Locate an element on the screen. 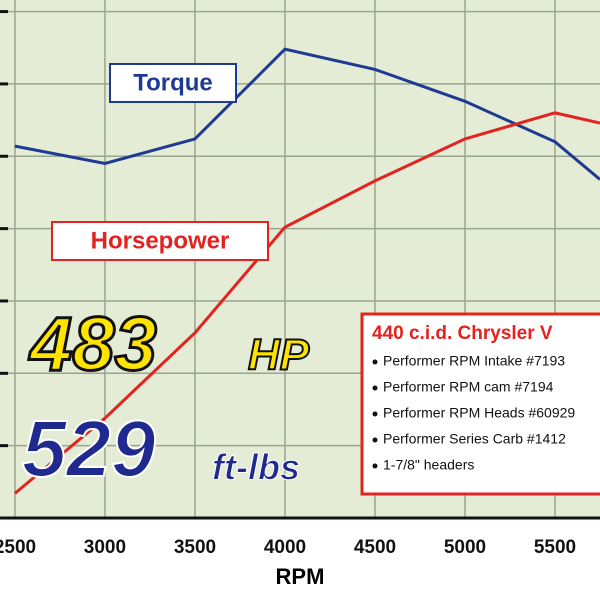 The image size is (600, 600). spec-item: Performer Series Carb #1412 is located at coordinates (474, 439).